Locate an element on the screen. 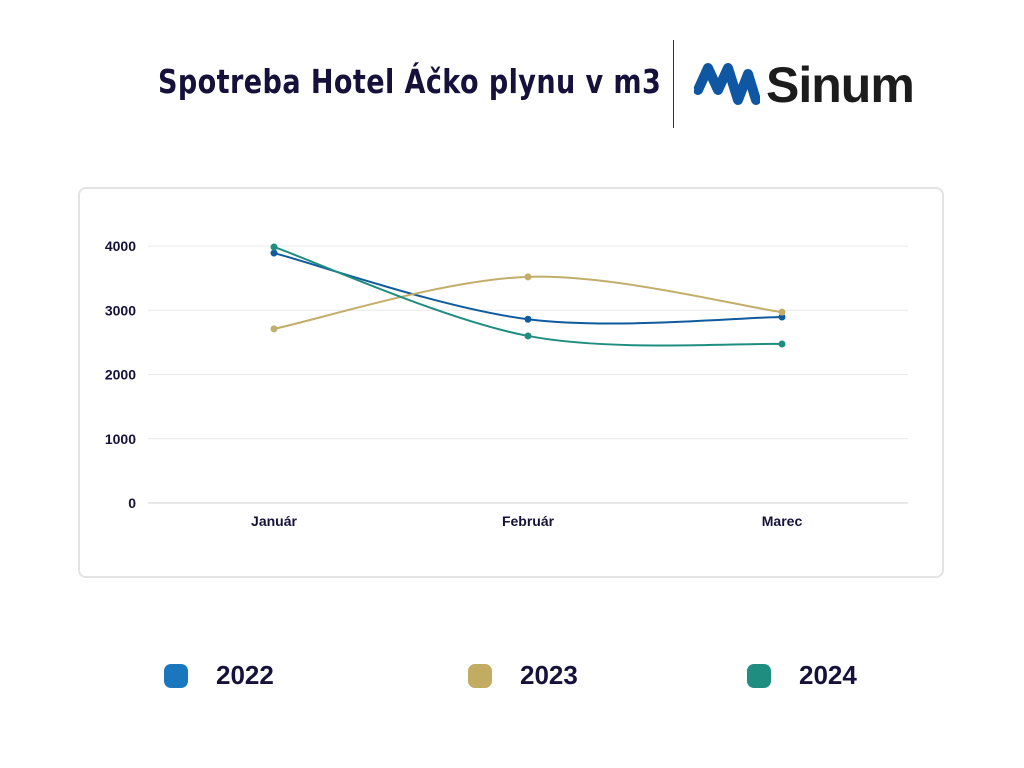 This screenshot has width=1024, height=768. series-line-2022 is located at coordinates (528, 288).